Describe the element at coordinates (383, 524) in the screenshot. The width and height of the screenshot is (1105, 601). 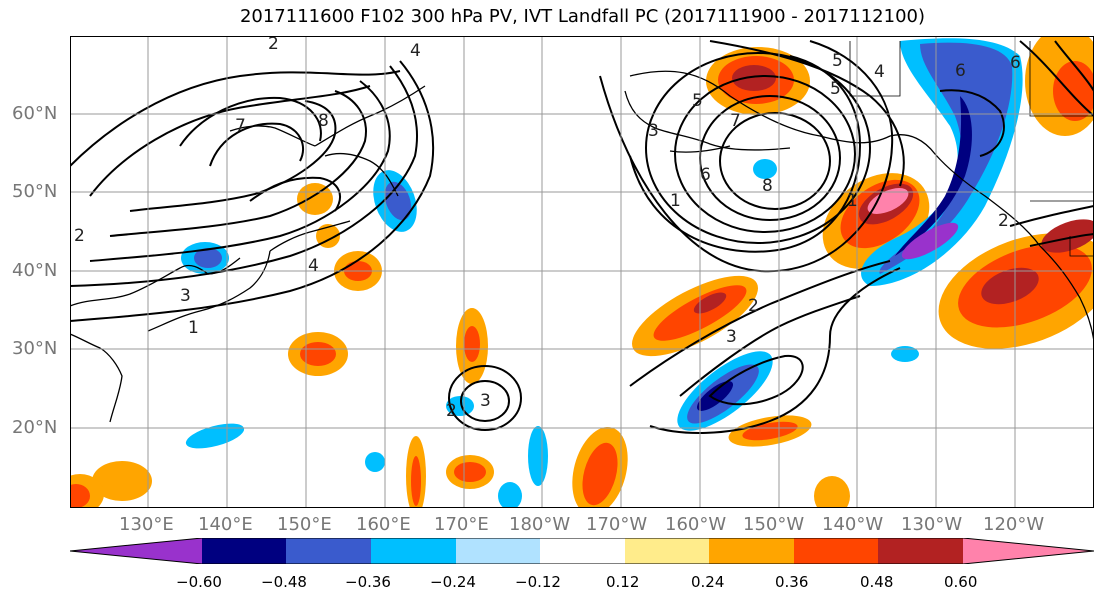
I see `lon-label-160e: 160°E` at that location.